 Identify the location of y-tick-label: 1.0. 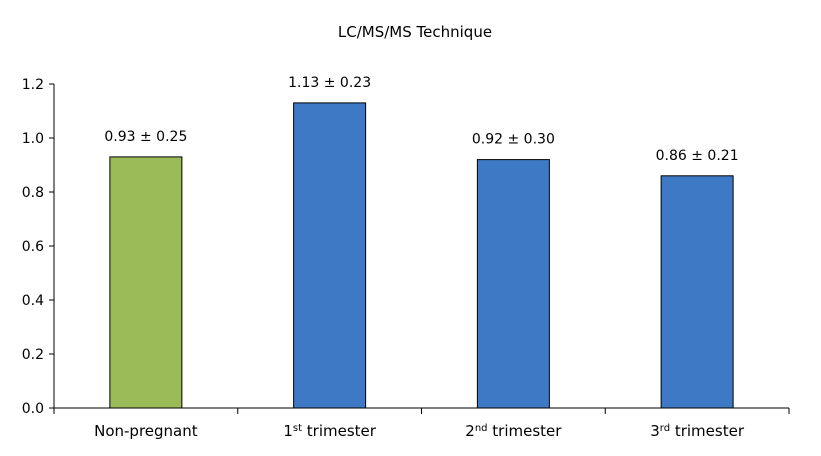
(33, 139).